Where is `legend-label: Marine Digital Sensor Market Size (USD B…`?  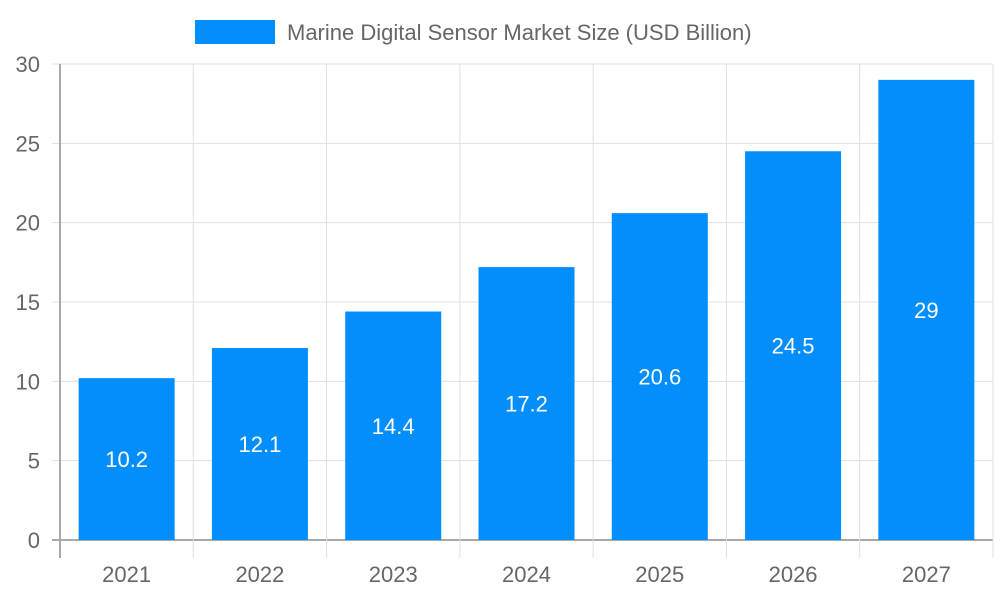 legend-label: Marine Digital Sensor Market Size (USD B… is located at coordinates (519, 32).